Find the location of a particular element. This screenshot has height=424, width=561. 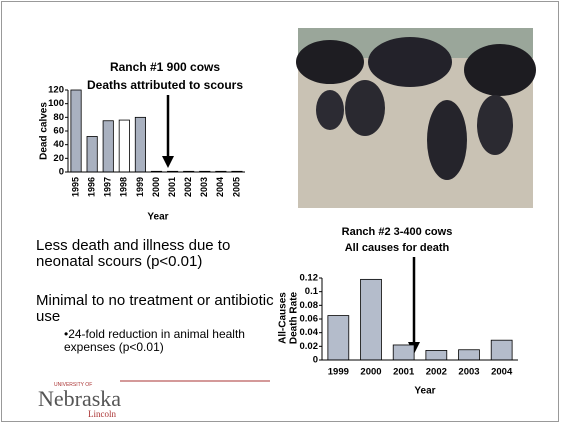

x-tick-label: 1998 is located at coordinates (124, 187).